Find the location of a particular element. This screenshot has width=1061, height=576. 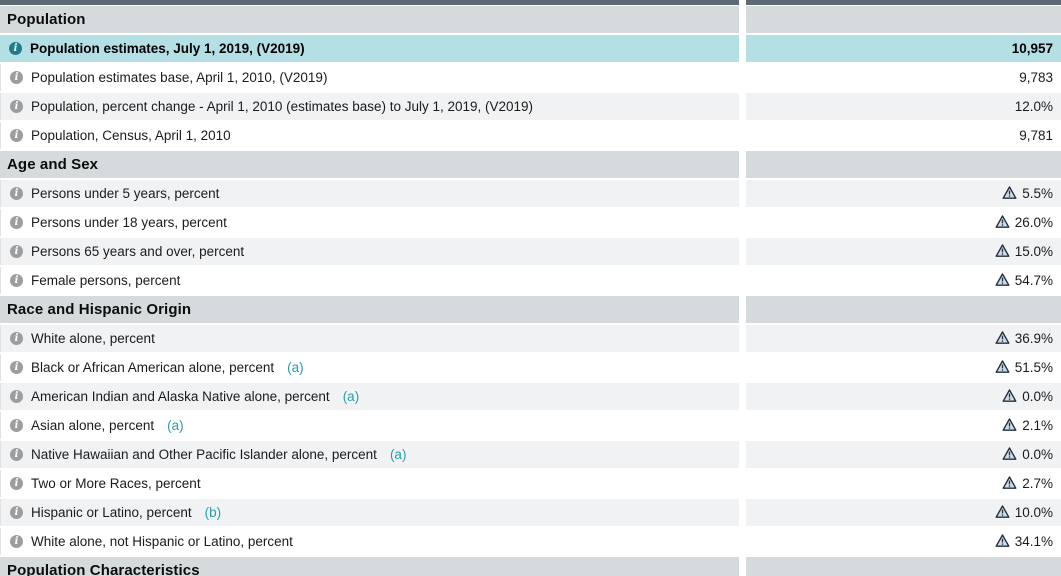

row-label: Persons 65 years and over, percent is located at coordinates (138, 251).